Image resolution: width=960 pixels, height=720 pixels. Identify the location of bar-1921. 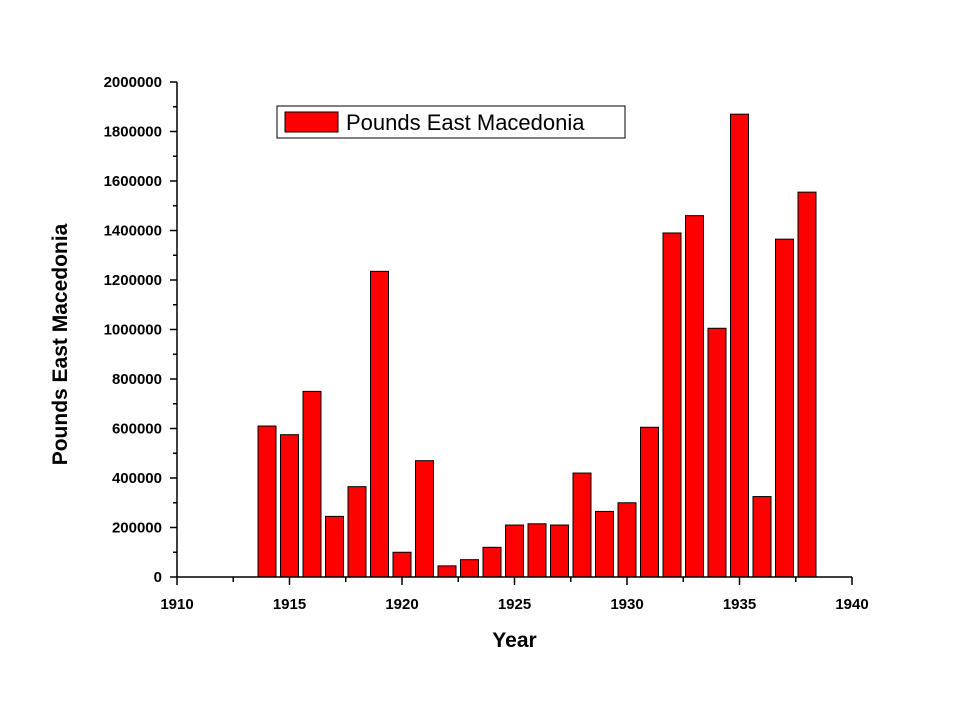
(424, 519).